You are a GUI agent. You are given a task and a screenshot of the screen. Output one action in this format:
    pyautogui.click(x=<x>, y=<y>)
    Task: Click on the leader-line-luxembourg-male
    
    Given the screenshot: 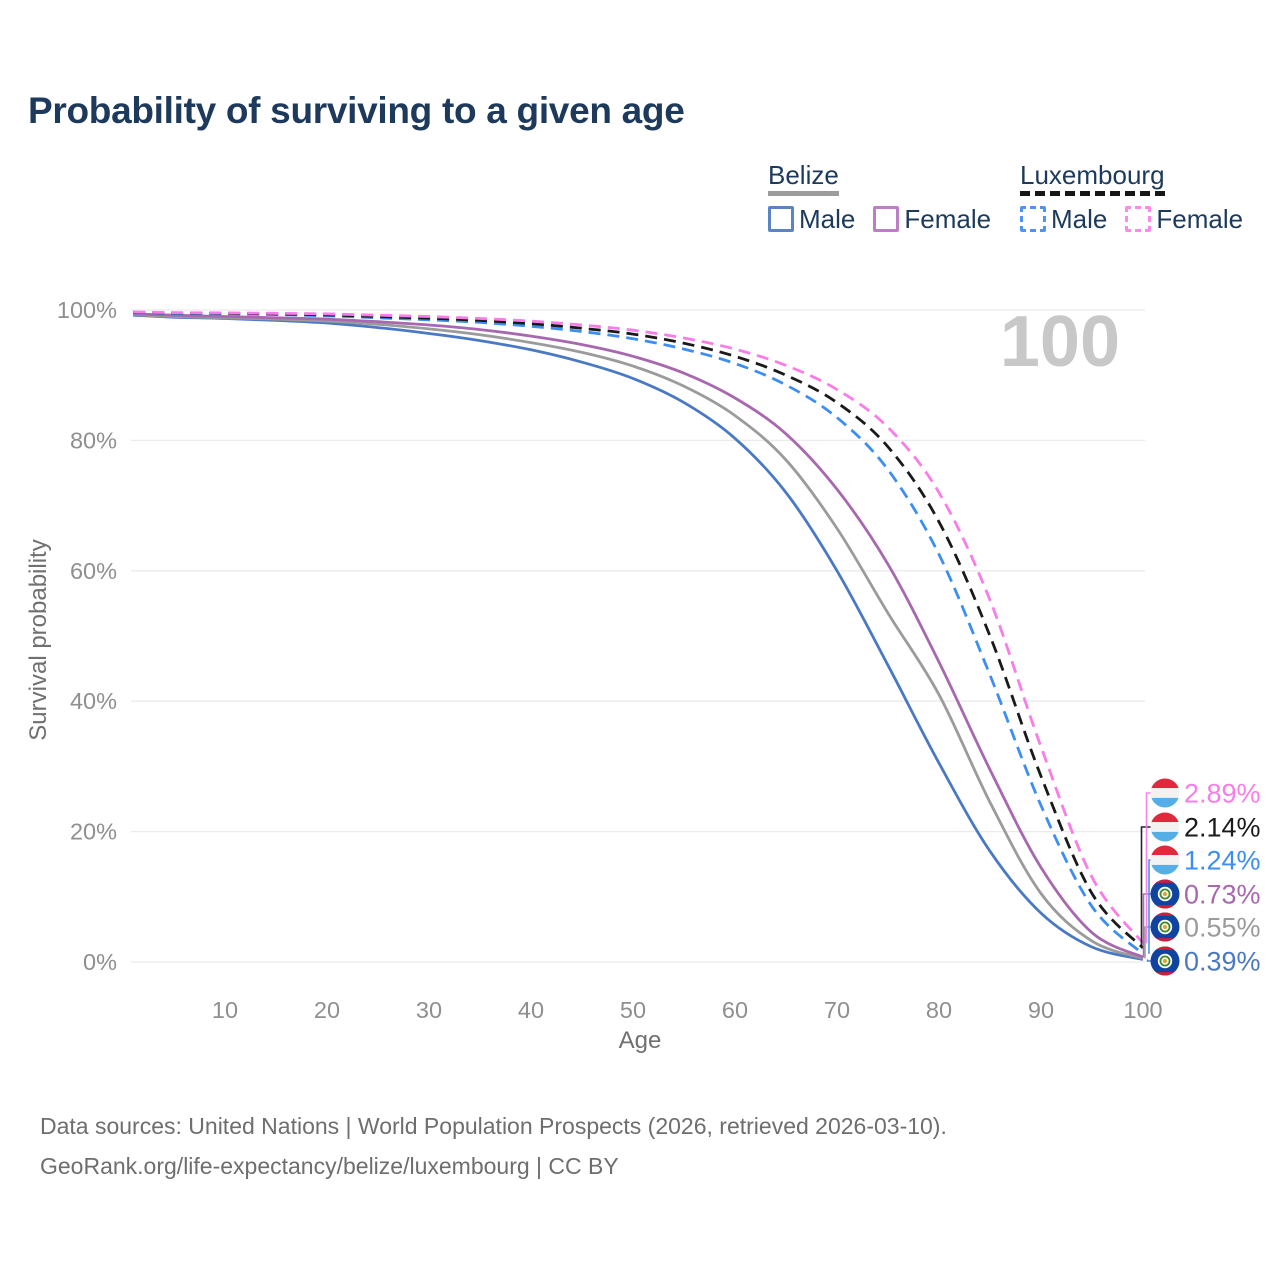 What is the action you would take?
    pyautogui.click(x=1150, y=906)
    